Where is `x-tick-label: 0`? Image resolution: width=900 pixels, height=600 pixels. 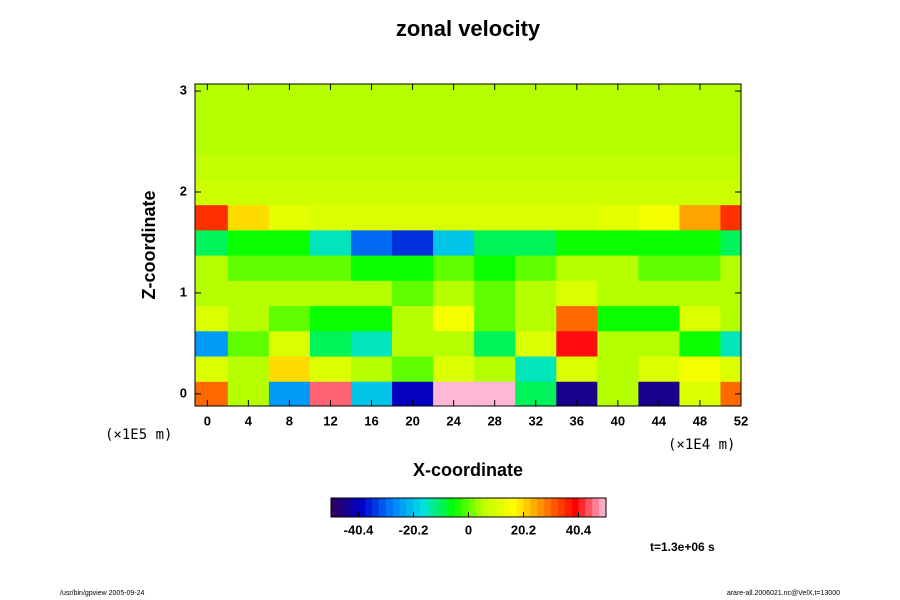 x-tick-label: 0 is located at coordinates (207, 420).